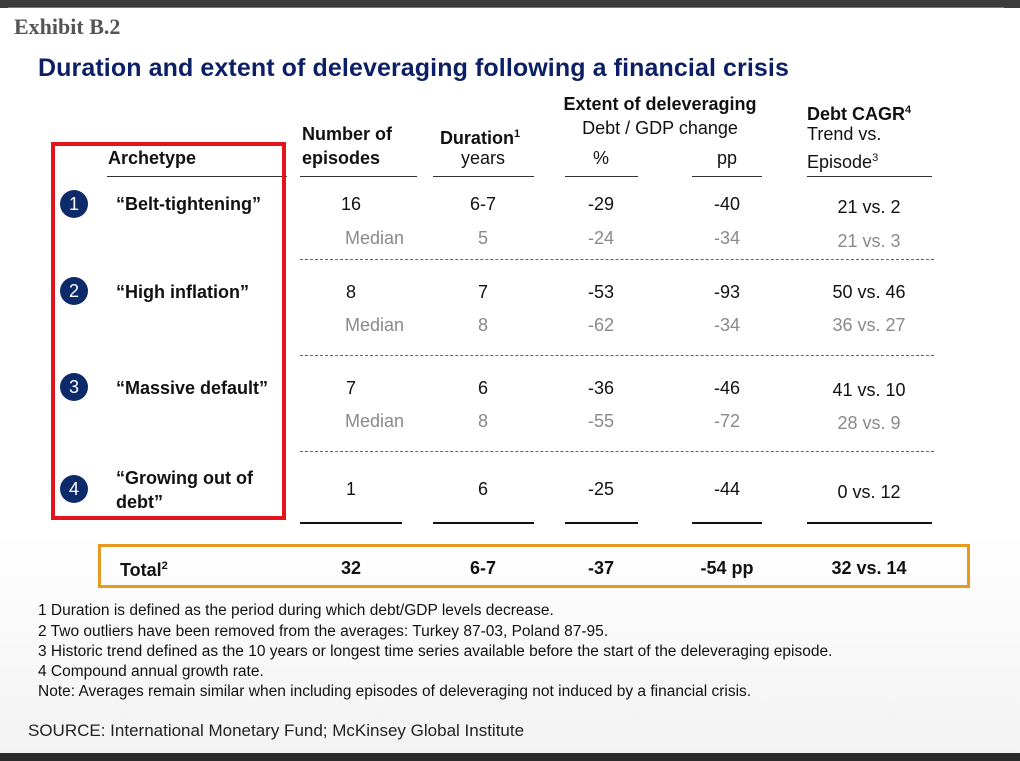 The width and height of the screenshot is (1020, 761). Describe the element at coordinates (601, 292) in the screenshot. I see `row2-percent: -53` at that location.